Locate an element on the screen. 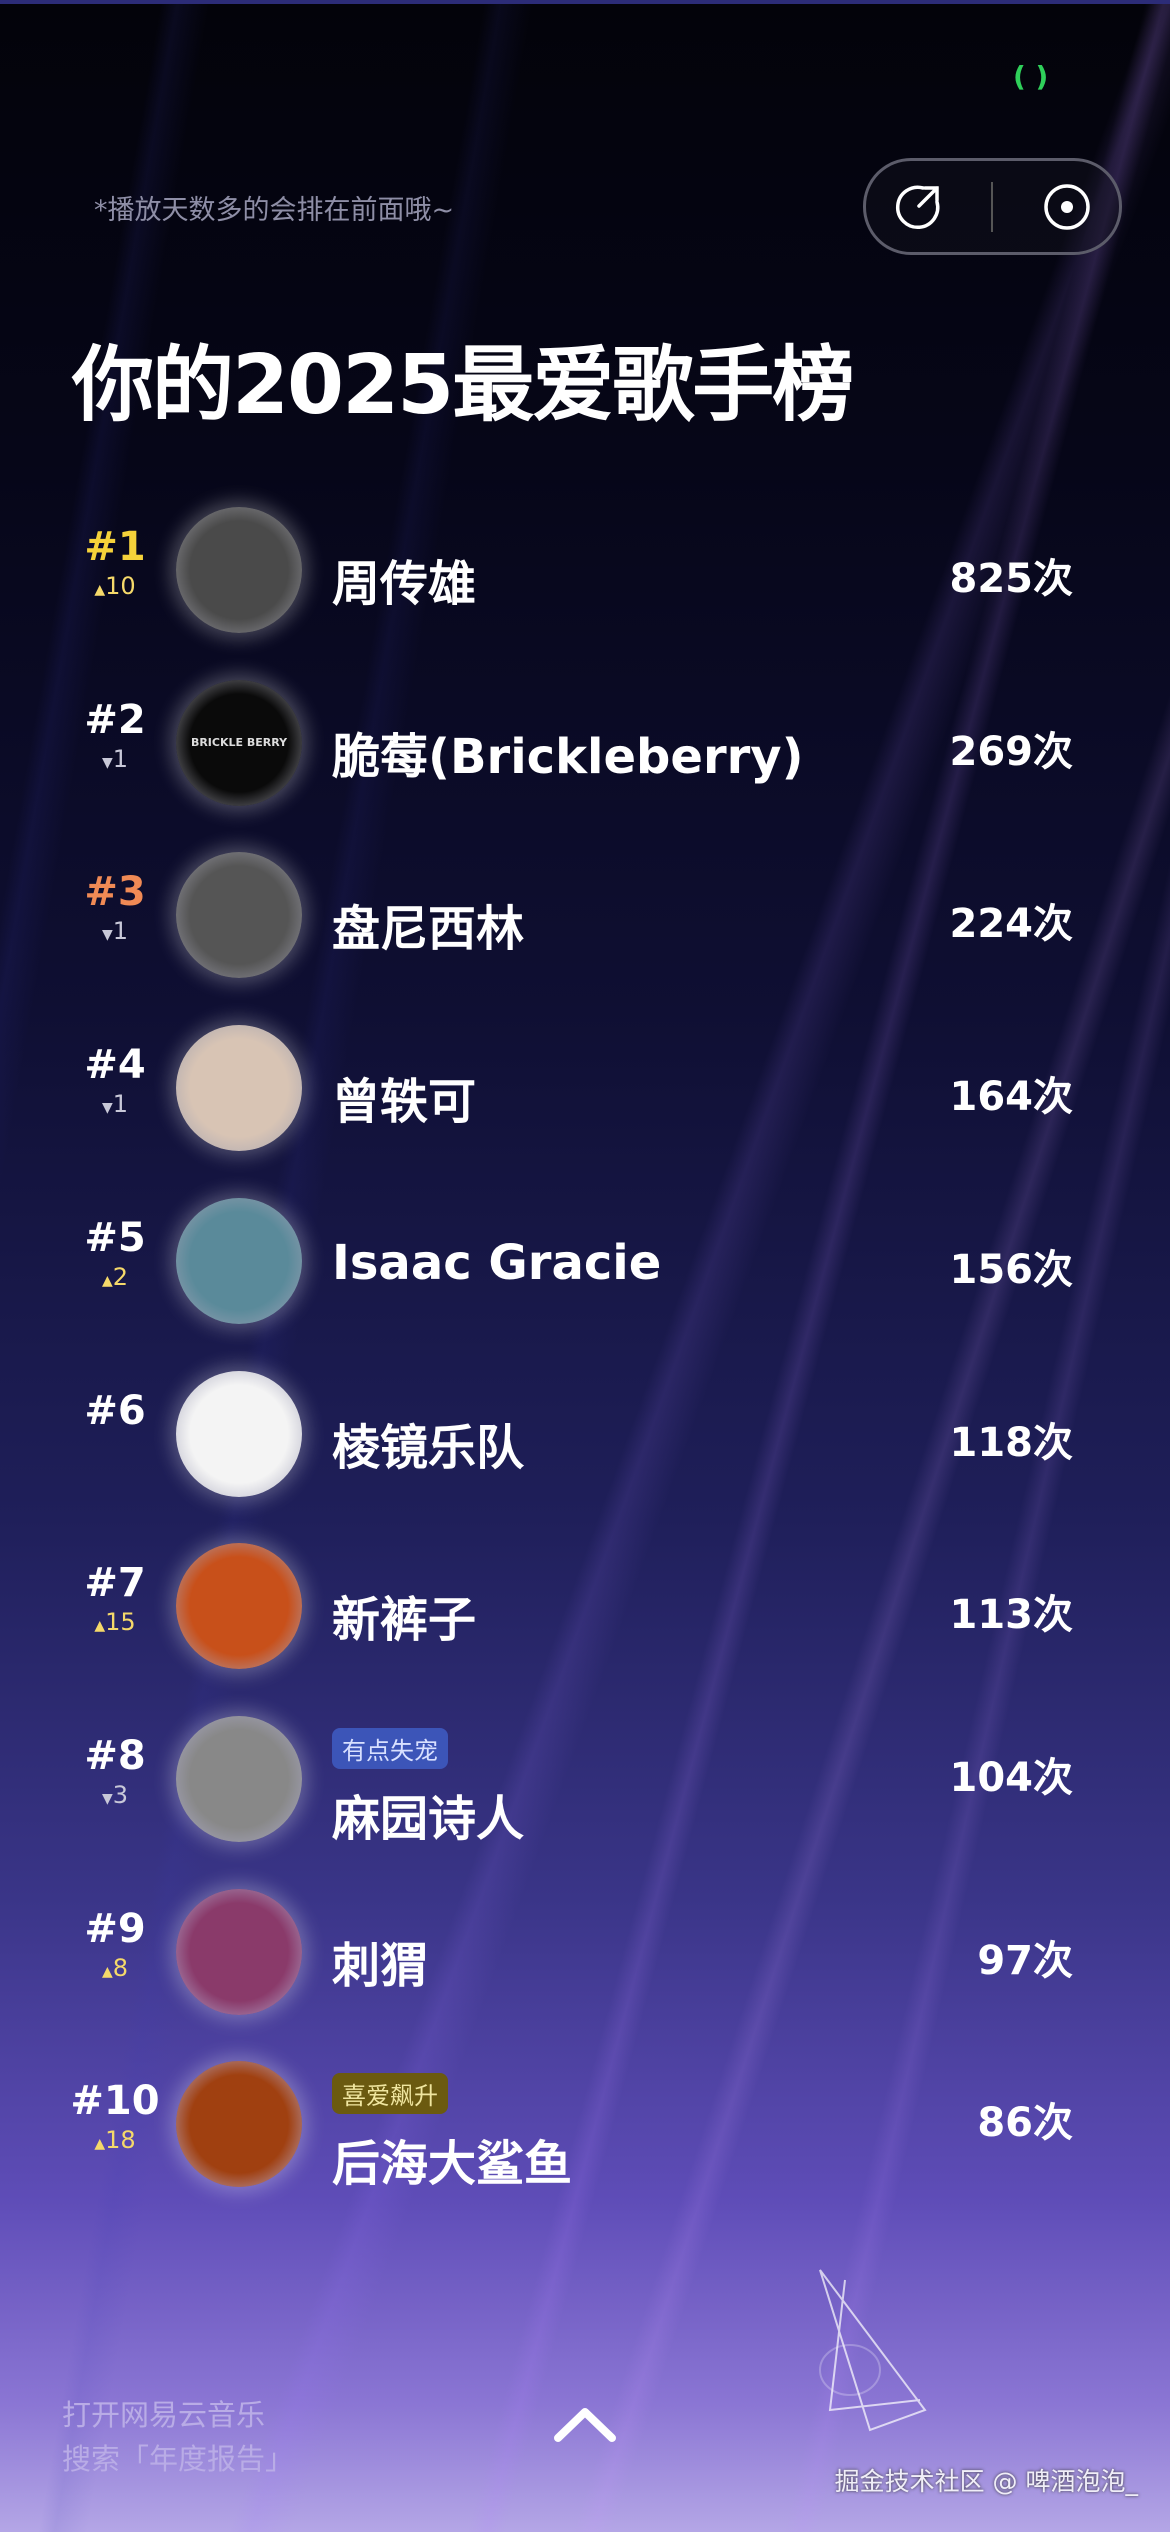 Image resolution: width=1170 pixels, height=2532 pixels. artist-name: 新裤子 is located at coordinates (404, 1620).